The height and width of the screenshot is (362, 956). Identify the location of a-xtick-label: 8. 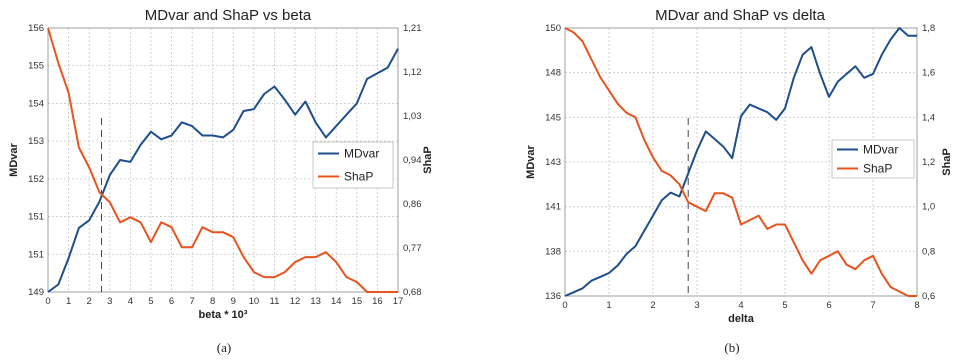
(212, 301).